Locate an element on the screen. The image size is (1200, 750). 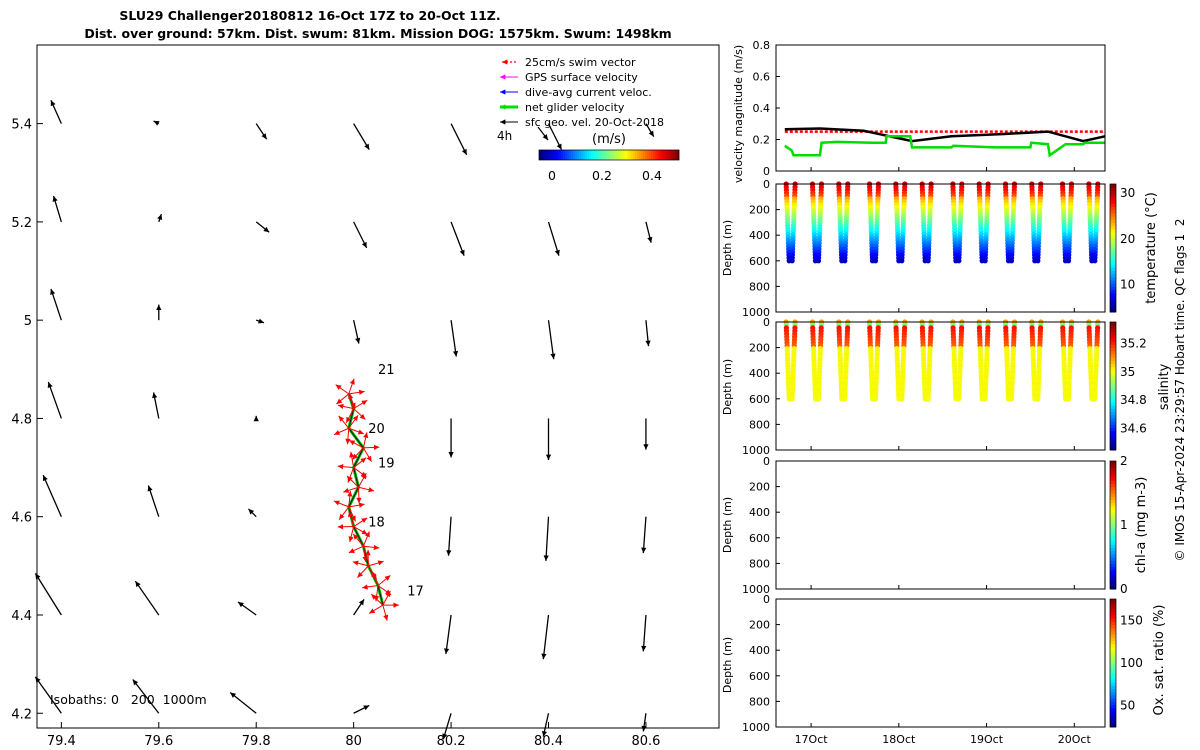
salinity-panel: 0 200 400 600 800 1000 34.6 34.8 35 35.2 is located at coordinates (944, 386).